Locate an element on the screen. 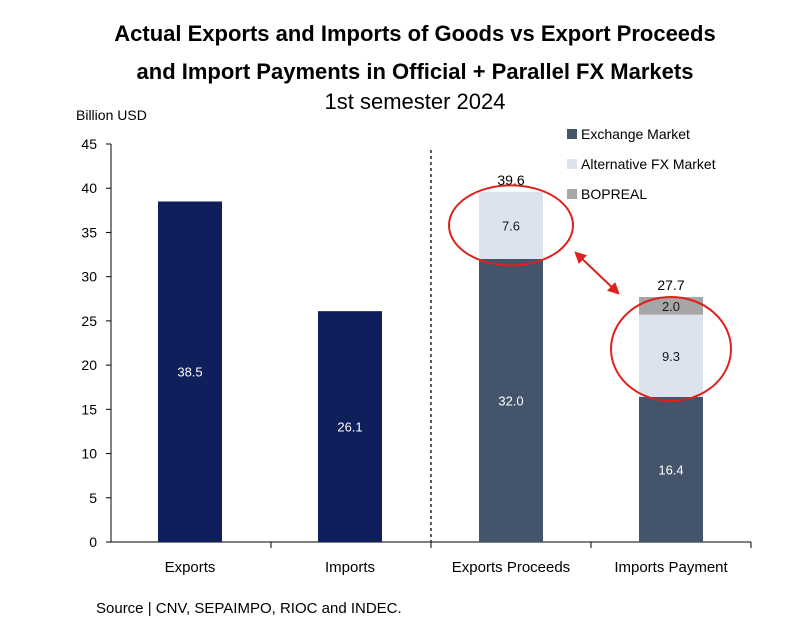  y-tick-label-15: 15 is located at coordinates (89, 409).